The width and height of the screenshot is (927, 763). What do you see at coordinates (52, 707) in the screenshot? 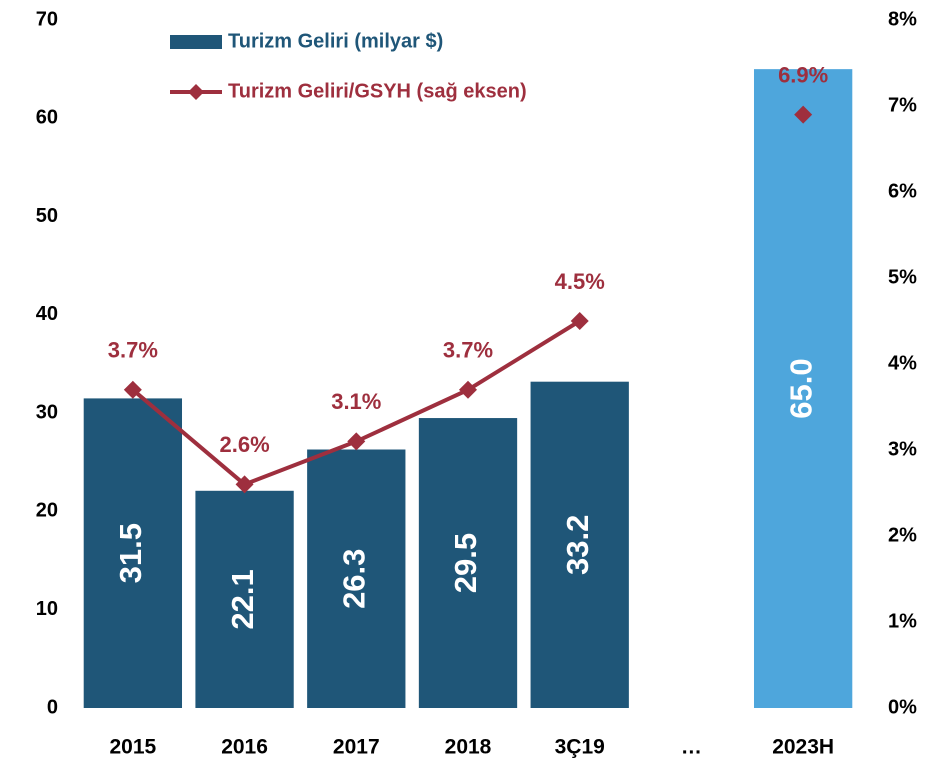
I see `y-tick-label: 0` at bounding box center [52, 707].